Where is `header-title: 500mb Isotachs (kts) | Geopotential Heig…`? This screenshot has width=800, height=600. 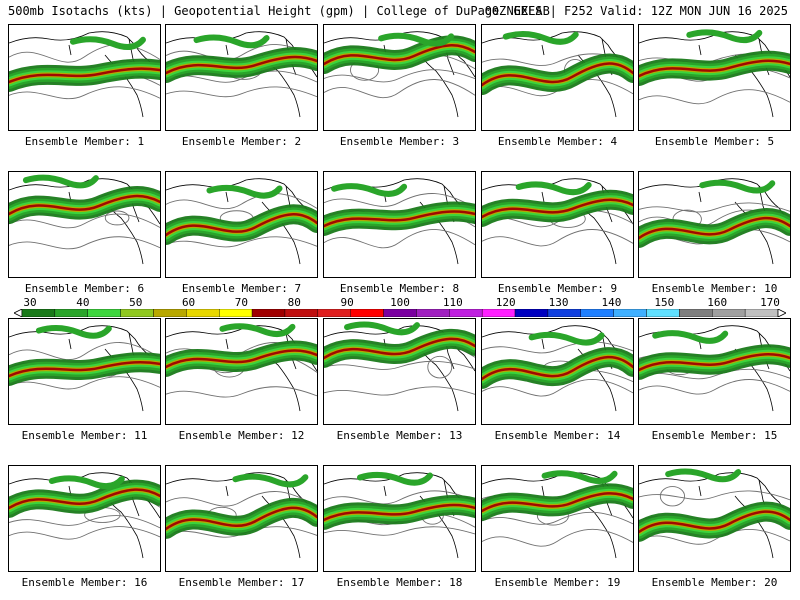 header-title: 500mb Isotachs (kts) | Geopotential Heig… is located at coordinates (279, 11).